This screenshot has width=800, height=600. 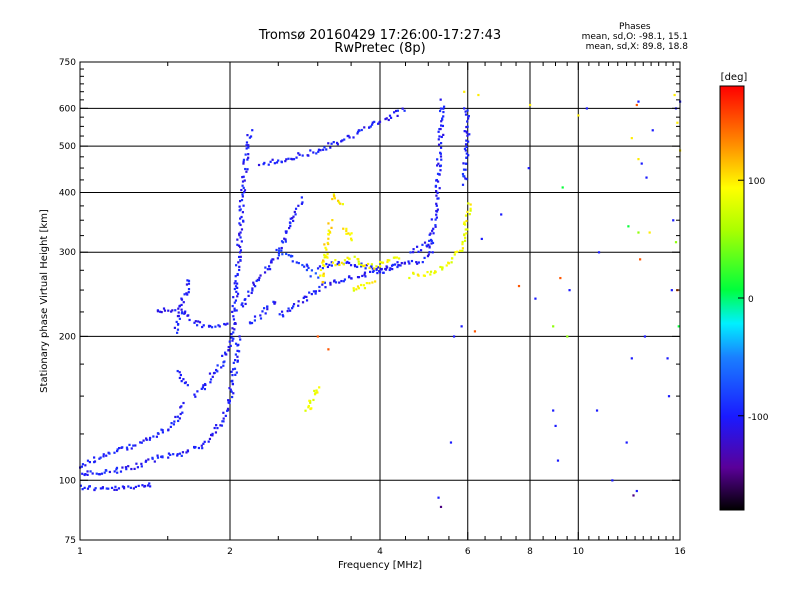 What do you see at coordinates (44, 301) in the screenshot?
I see `y-axis-title: Stationary phase Virtual Height [km]` at bounding box center [44, 301].